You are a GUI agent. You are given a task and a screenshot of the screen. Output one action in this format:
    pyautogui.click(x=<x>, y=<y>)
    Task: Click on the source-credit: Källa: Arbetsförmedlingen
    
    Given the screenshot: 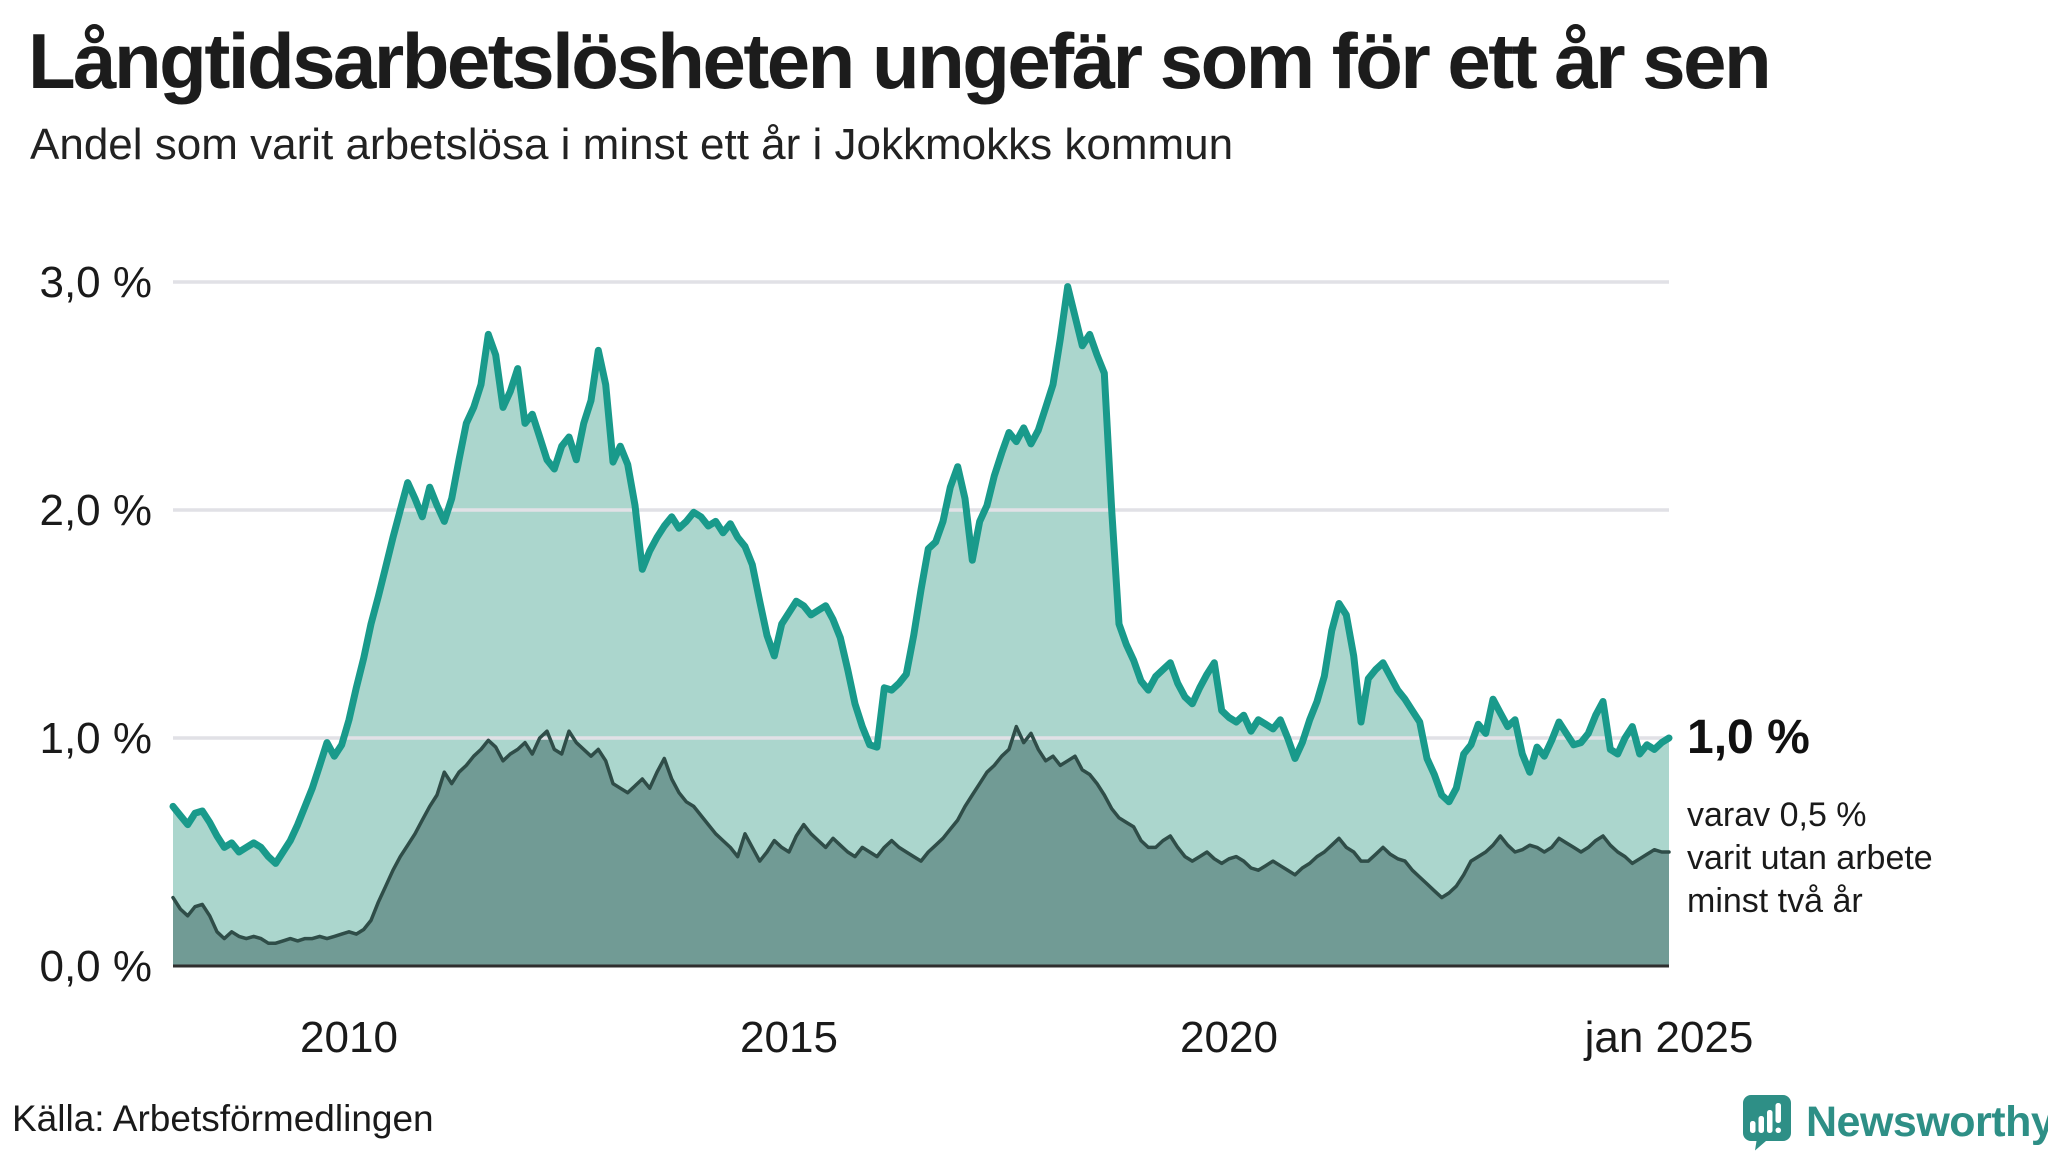 What is the action you would take?
    pyautogui.click(x=223, y=1118)
    